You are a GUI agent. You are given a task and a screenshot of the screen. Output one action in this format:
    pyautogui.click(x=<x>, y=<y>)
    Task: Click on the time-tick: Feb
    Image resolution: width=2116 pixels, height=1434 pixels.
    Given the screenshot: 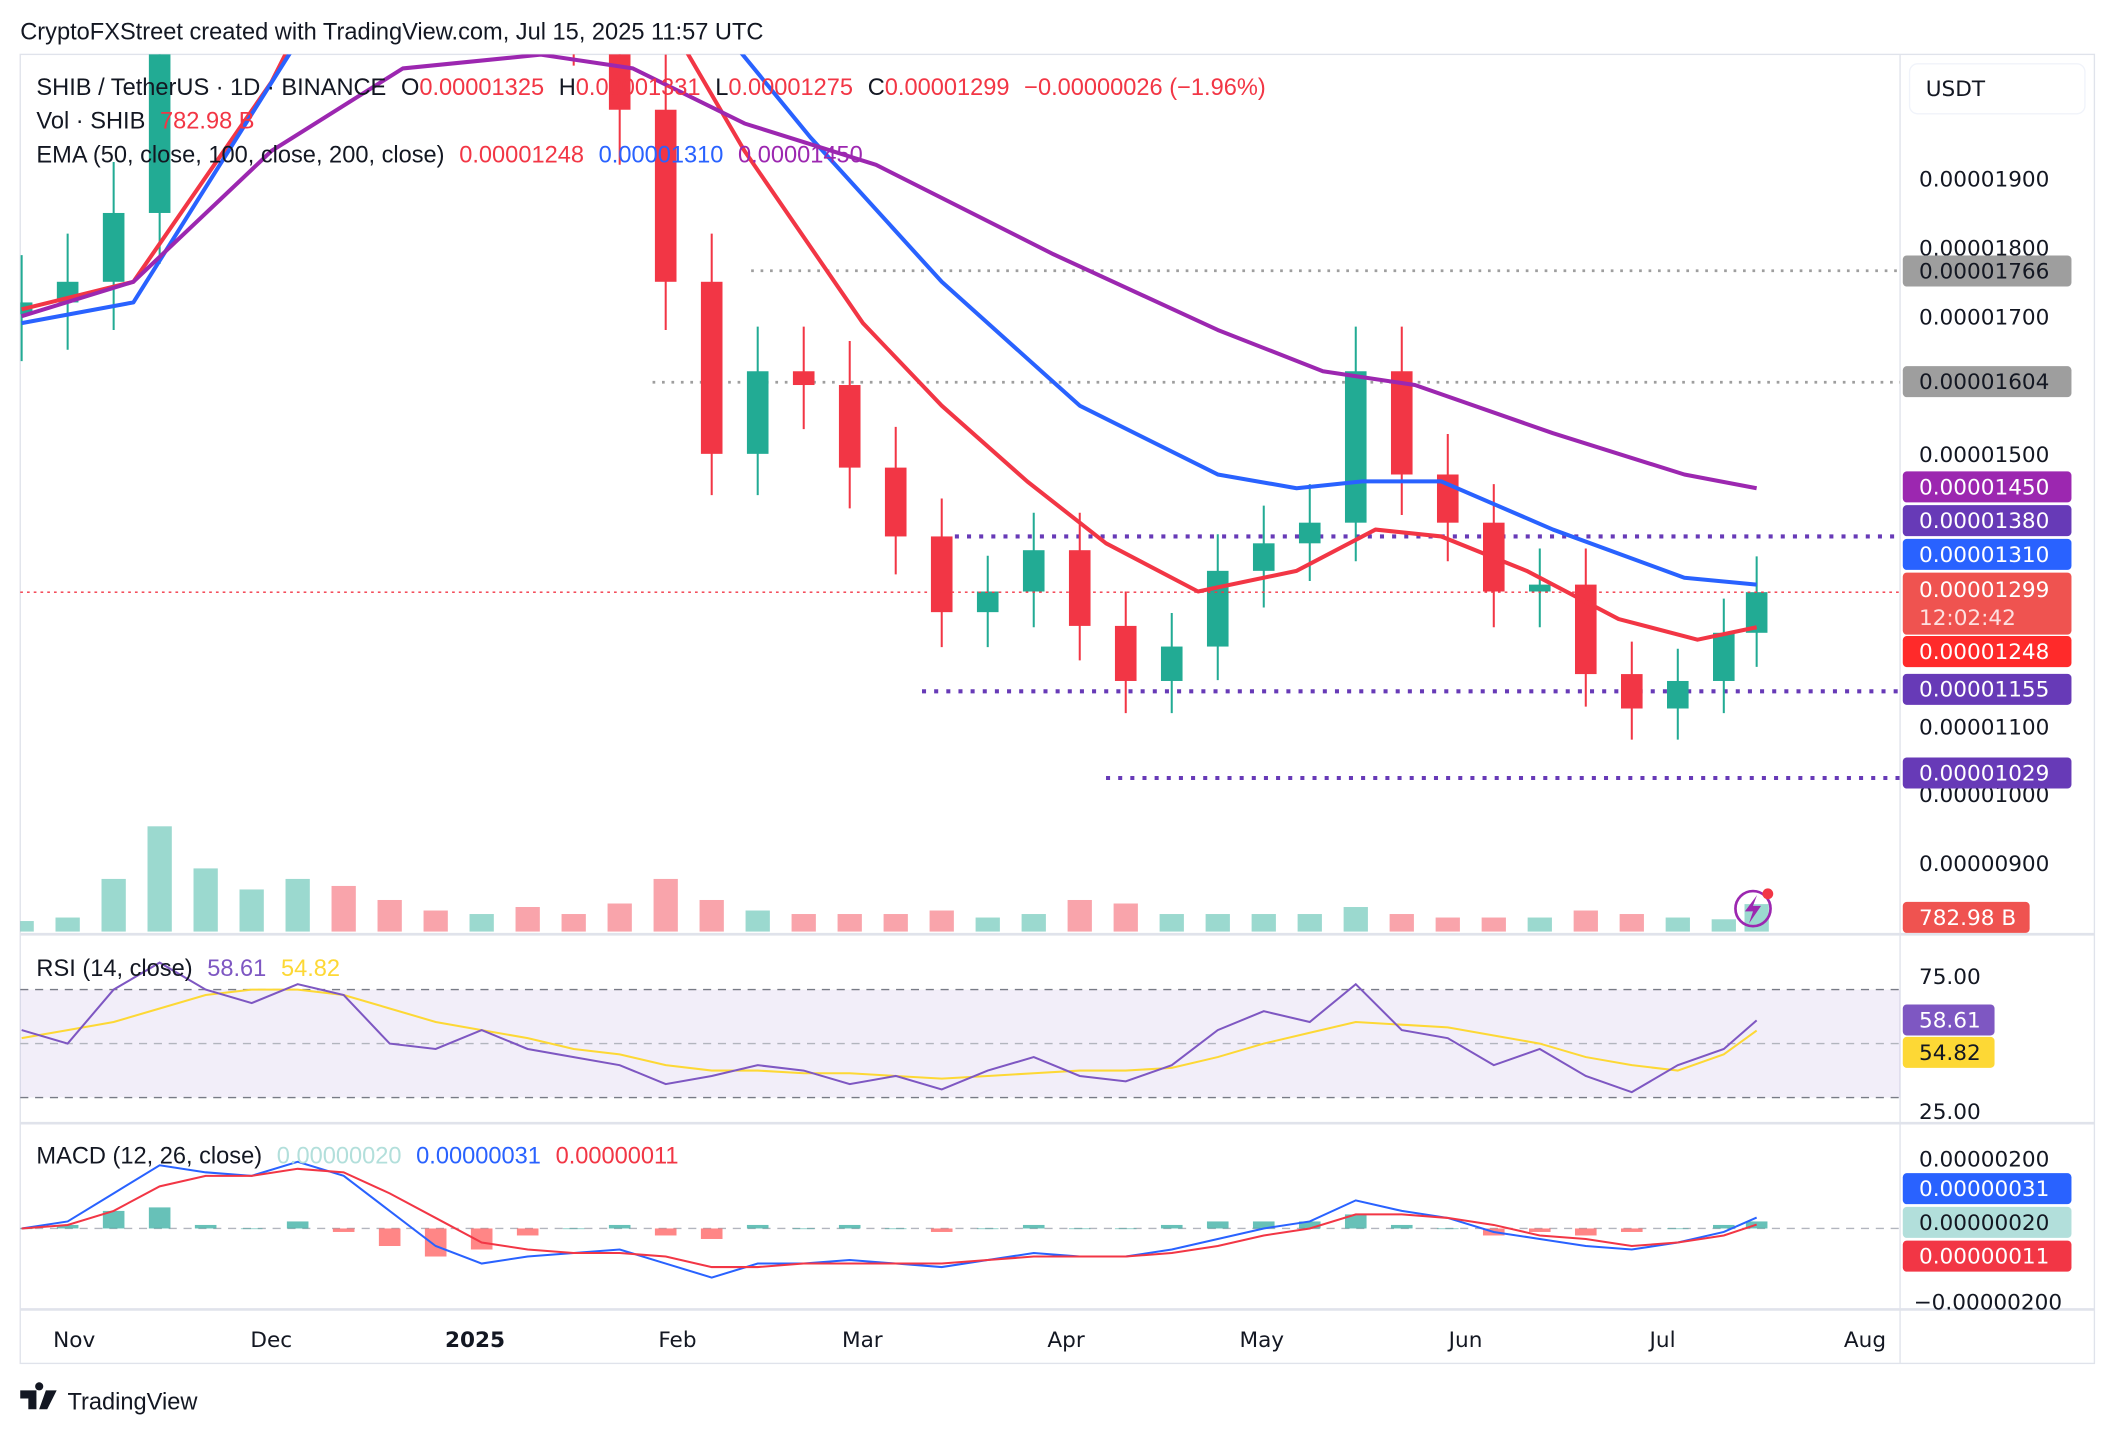 What is the action you would take?
    pyautogui.click(x=677, y=1340)
    